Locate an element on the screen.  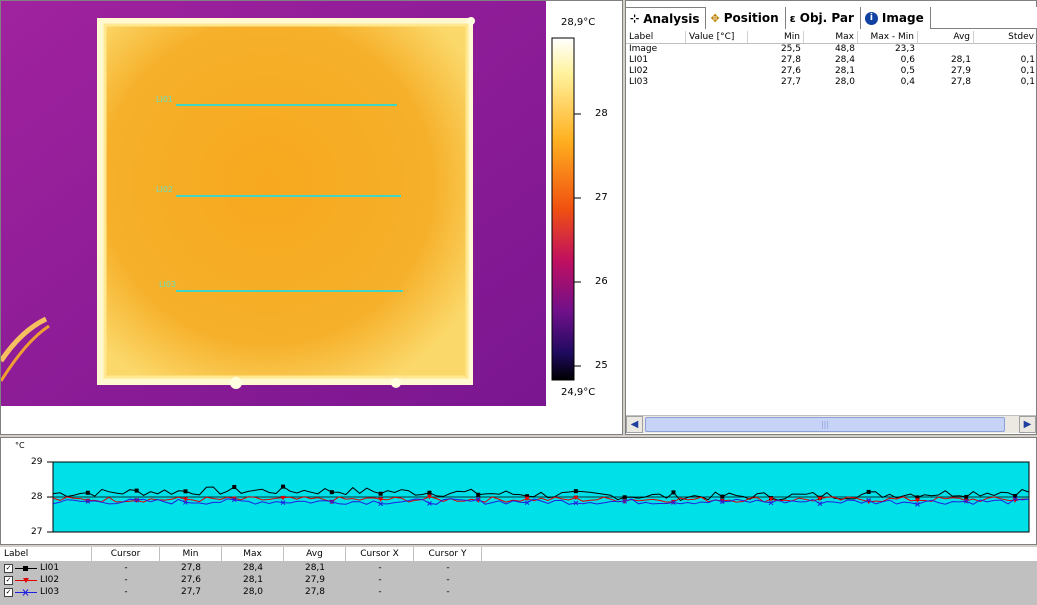
column-header: Max - Min is located at coordinates (888, 37).